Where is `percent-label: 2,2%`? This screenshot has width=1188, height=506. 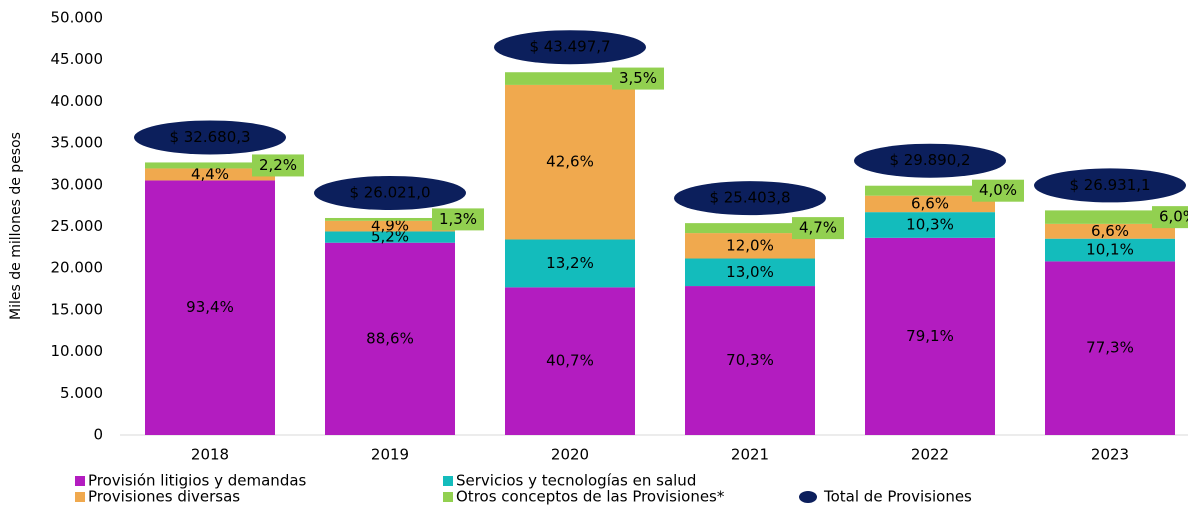
percent-label: 2,2% is located at coordinates (278, 165).